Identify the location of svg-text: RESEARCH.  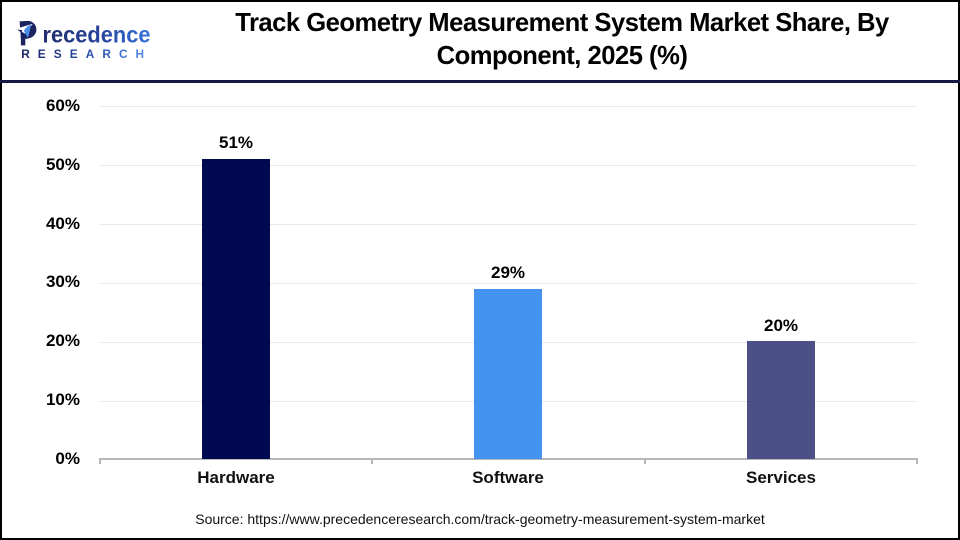
(86, 54).